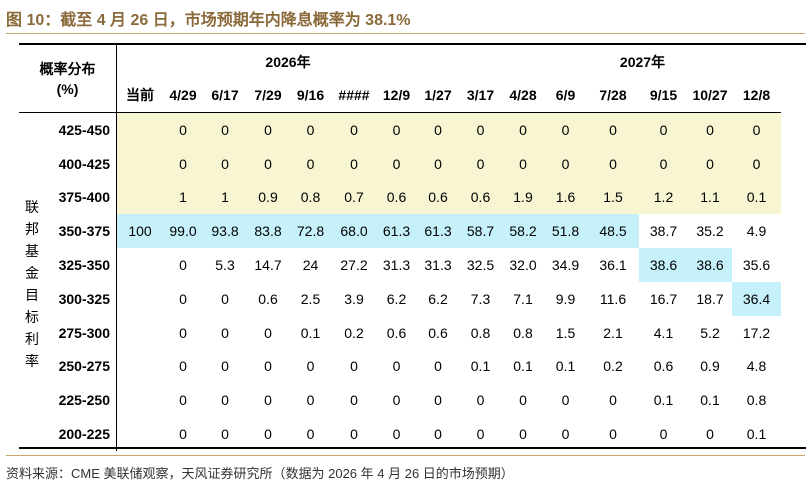  What do you see at coordinates (438, 95) in the screenshot?
I see `column-header: 1/27` at bounding box center [438, 95].